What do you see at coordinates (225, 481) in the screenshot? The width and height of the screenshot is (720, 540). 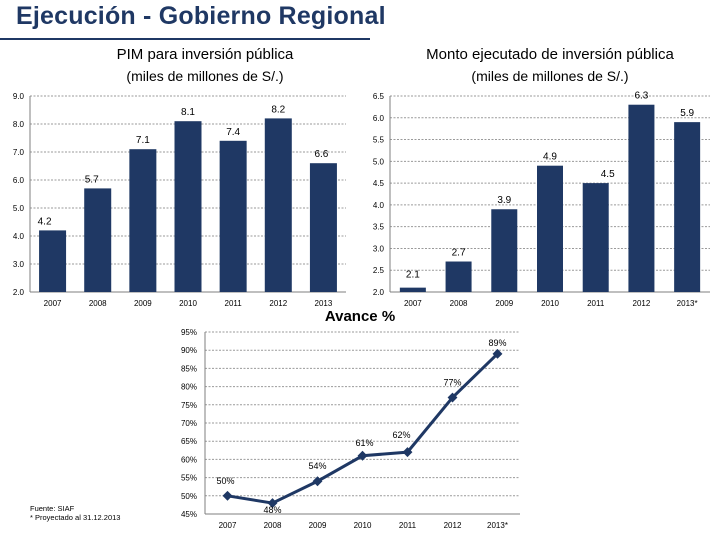 I see `avance-data-label-2007: 50%` at bounding box center [225, 481].